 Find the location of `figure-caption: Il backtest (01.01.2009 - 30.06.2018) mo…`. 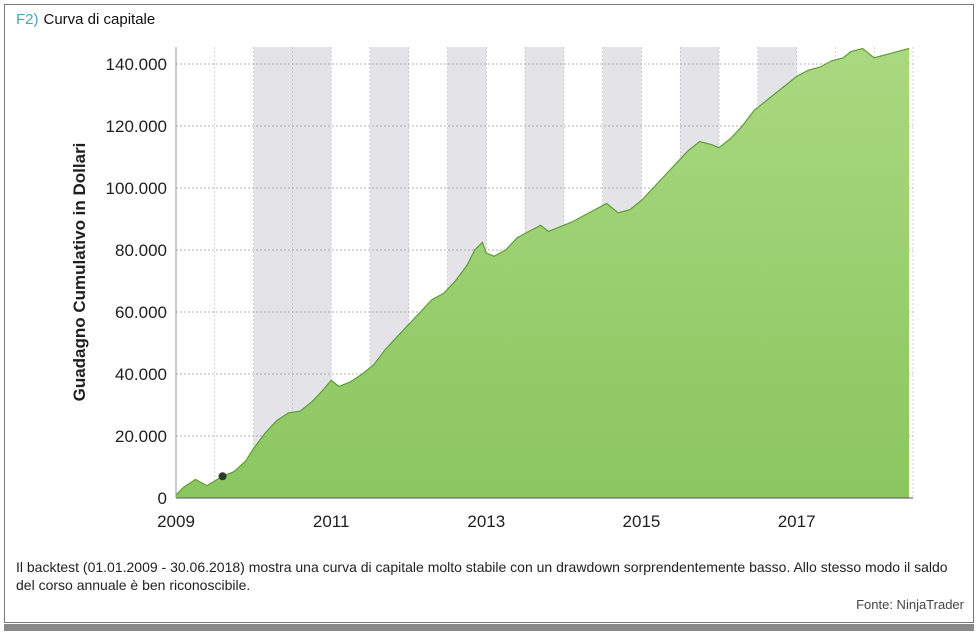

figure-caption: Il backtest (01.01.2009 - 30.06.2018) mo… is located at coordinates (482, 576).